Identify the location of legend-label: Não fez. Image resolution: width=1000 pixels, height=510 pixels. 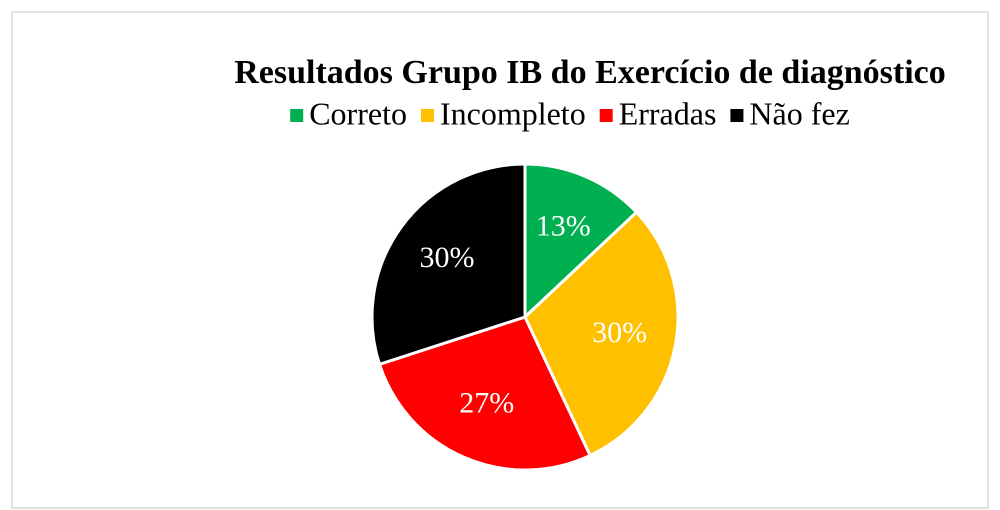
(799, 113).